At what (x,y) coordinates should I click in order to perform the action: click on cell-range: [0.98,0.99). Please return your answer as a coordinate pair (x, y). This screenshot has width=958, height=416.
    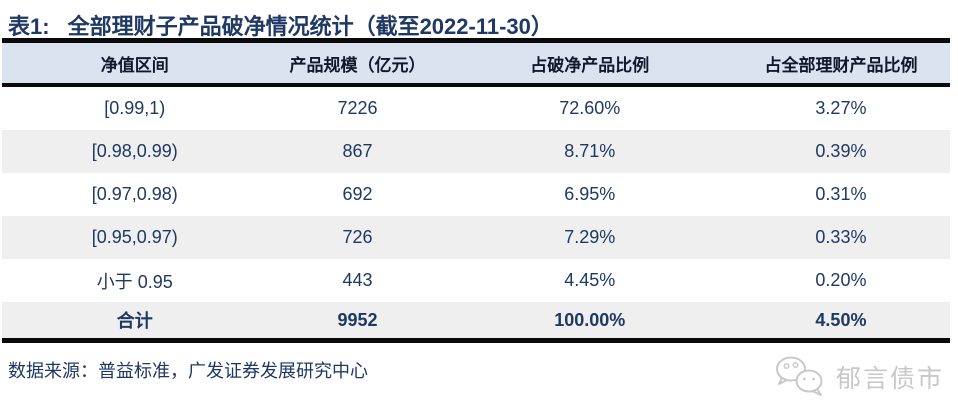
    Looking at the image, I should click on (134, 151).